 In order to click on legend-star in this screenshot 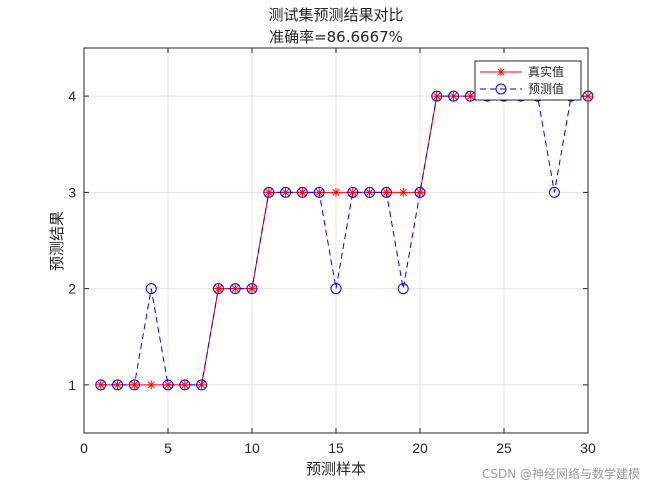, I will do `click(501, 72)`.